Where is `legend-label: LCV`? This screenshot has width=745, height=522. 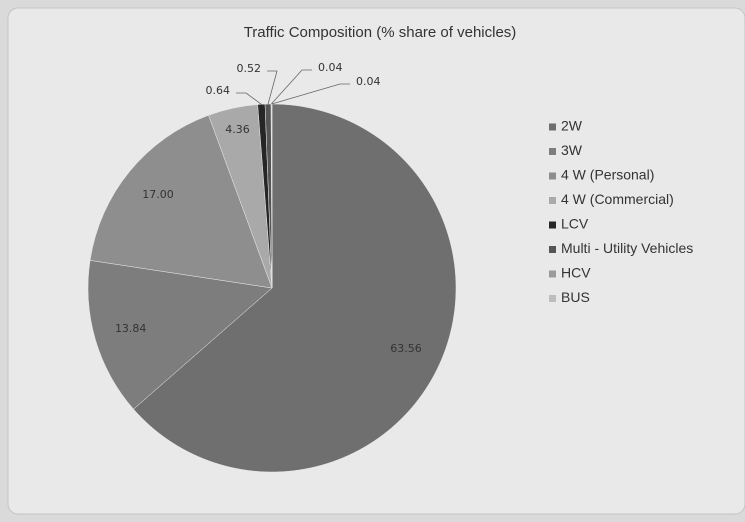 legend-label: LCV is located at coordinates (575, 224).